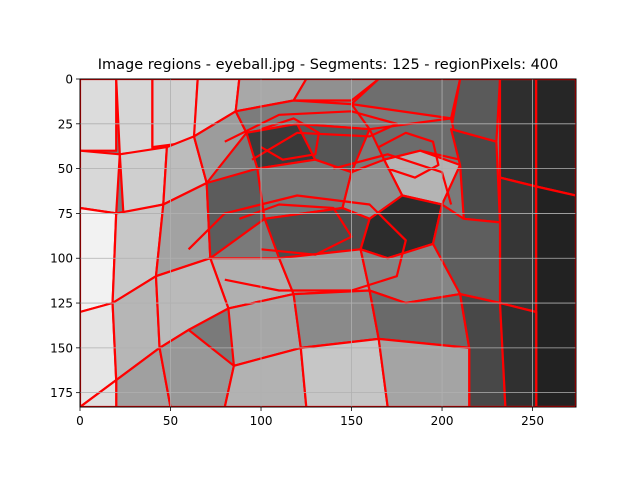 Image resolution: width=640 pixels, height=484 pixels. Describe the element at coordinates (261, 421) in the screenshot. I see `x-tick-label-100: 100` at that location.